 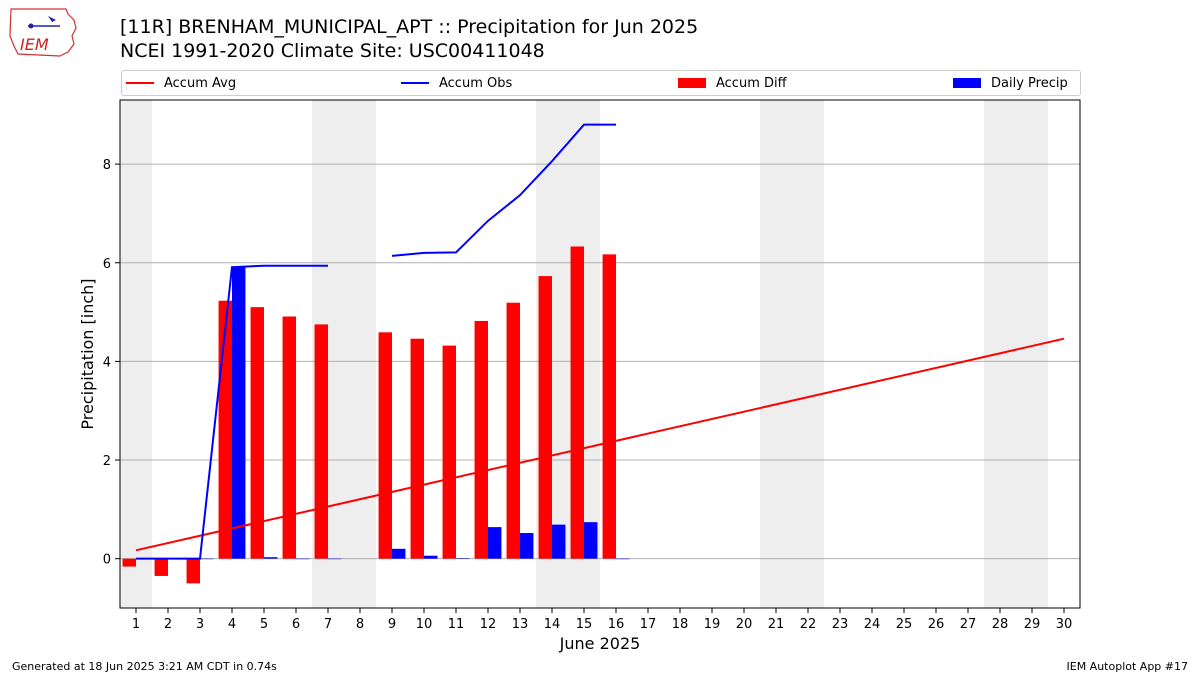 What do you see at coordinates (616, 624) in the screenshot?
I see `x-tick-label: 16` at bounding box center [616, 624].